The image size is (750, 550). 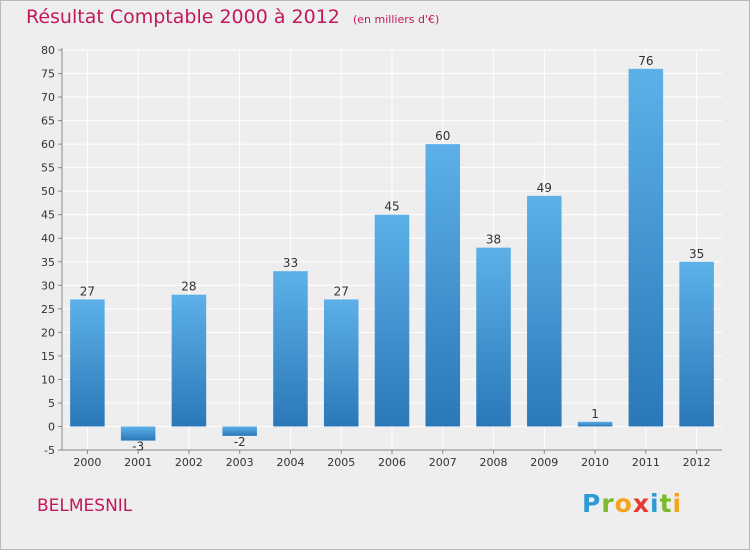 What do you see at coordinates (493, 240) in the screenshot?
I see `data-label: 38` at bounding box center [493, 240].